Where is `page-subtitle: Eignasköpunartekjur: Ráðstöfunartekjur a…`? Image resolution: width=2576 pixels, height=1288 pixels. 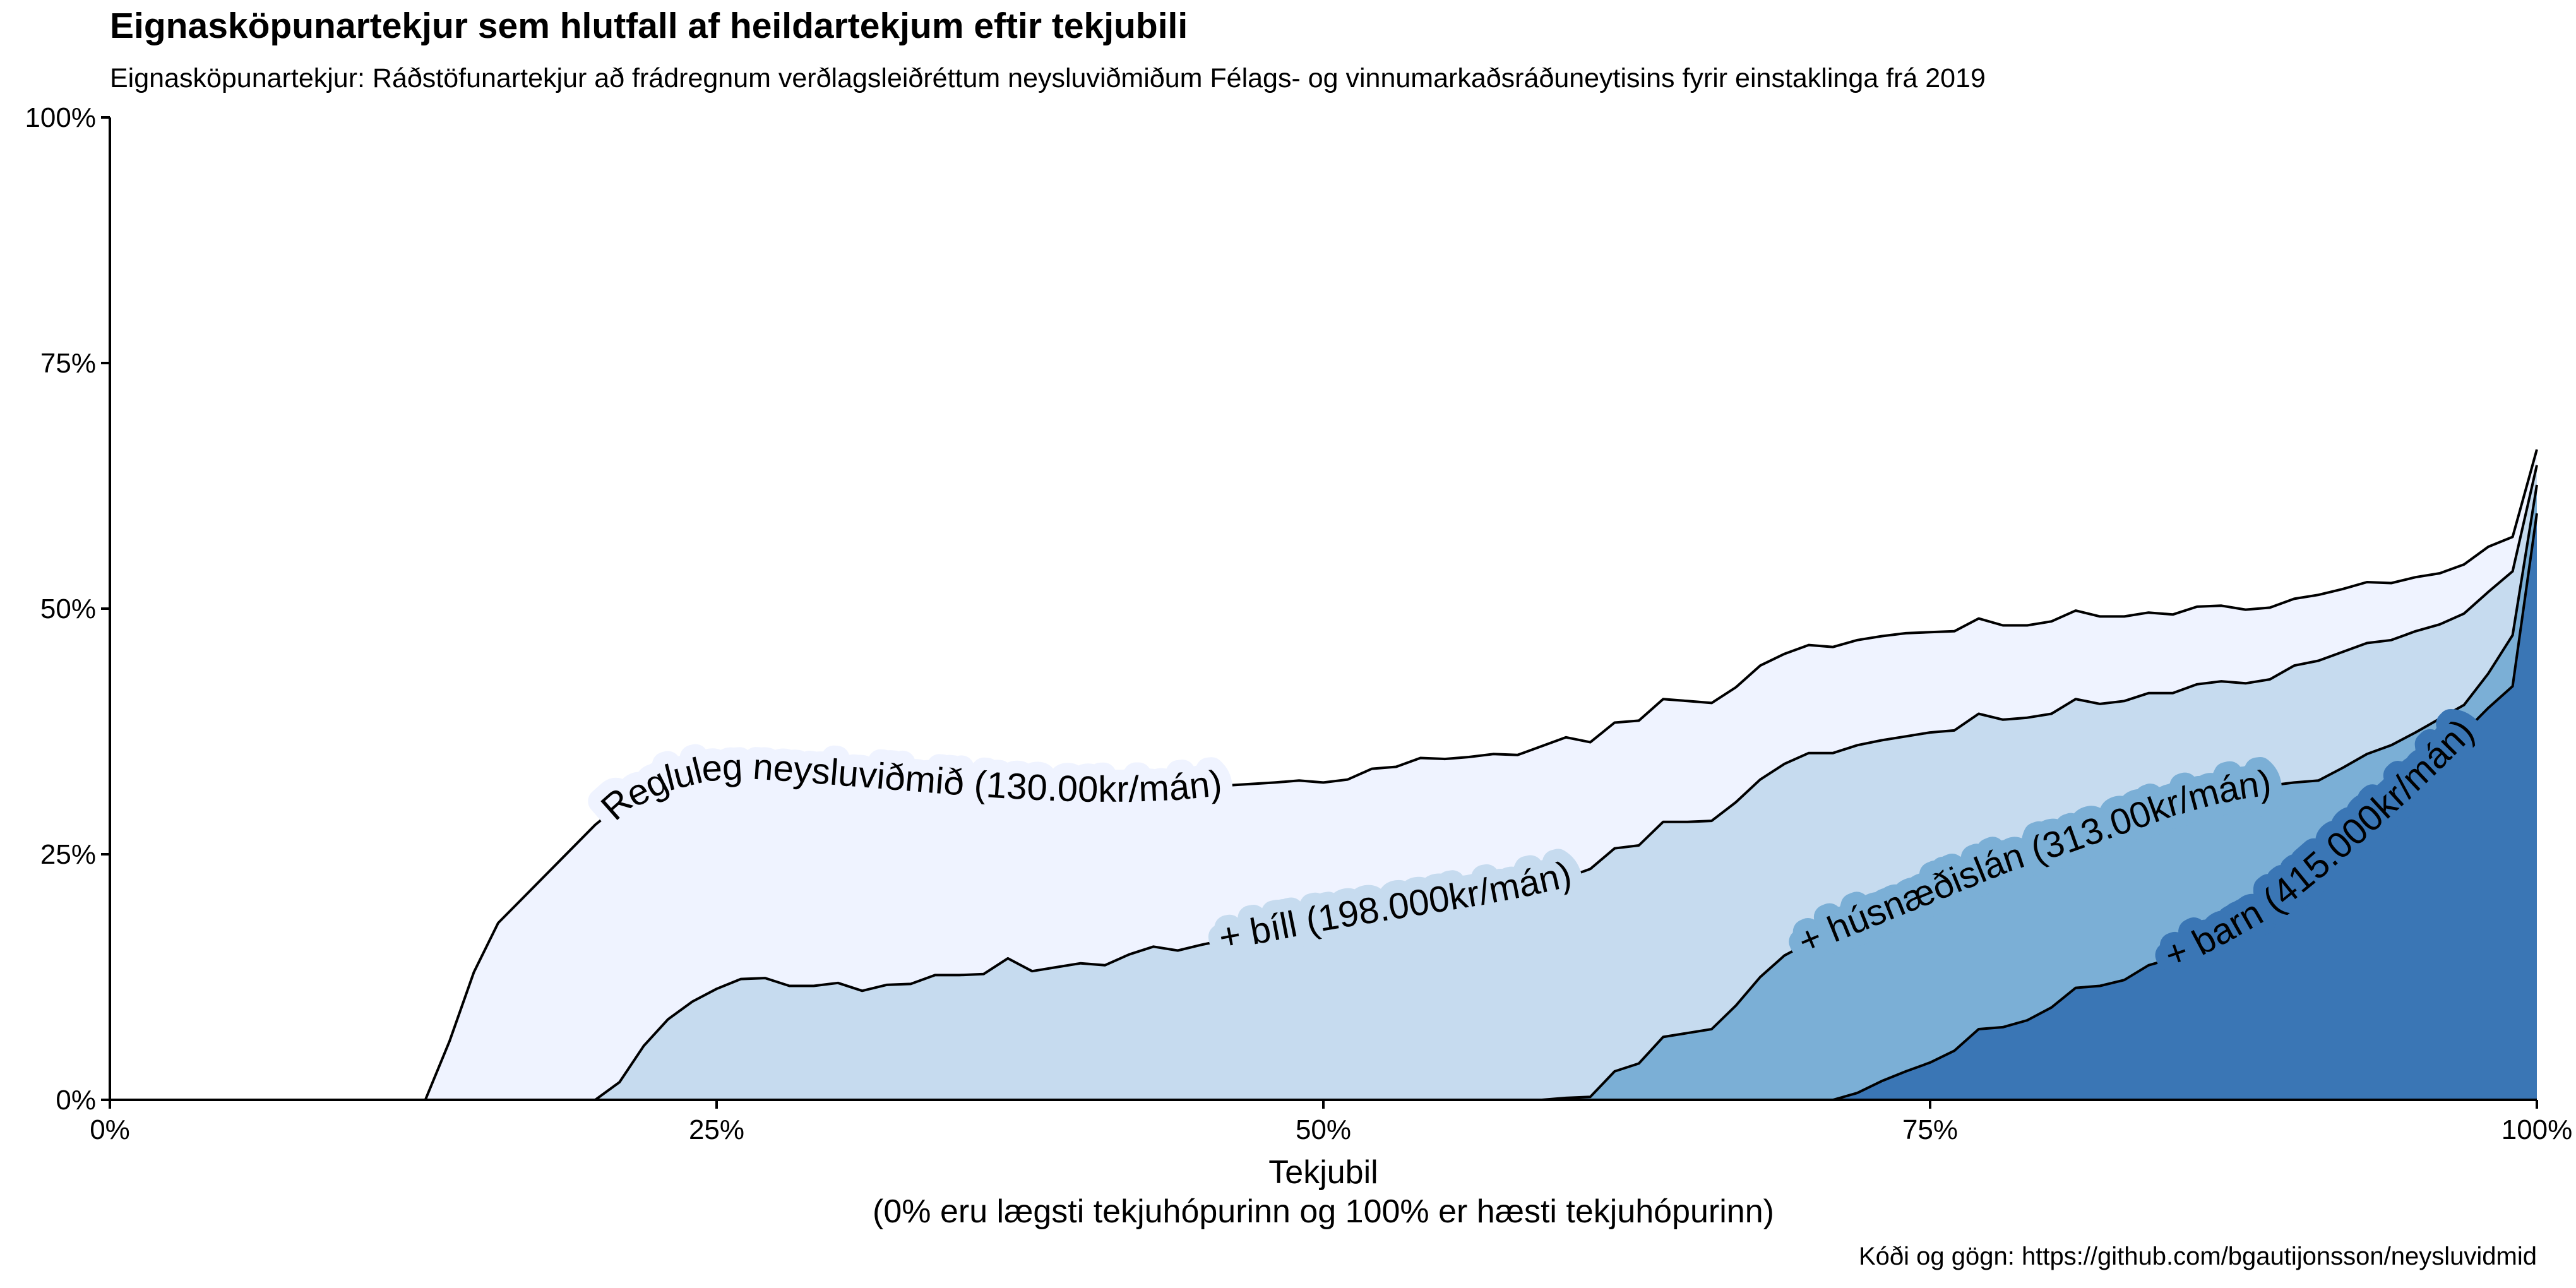
page-subtitle: Eignasköpunartekjur: Ráðstöfunartekjur a… is located at coordinates (1048, 78).